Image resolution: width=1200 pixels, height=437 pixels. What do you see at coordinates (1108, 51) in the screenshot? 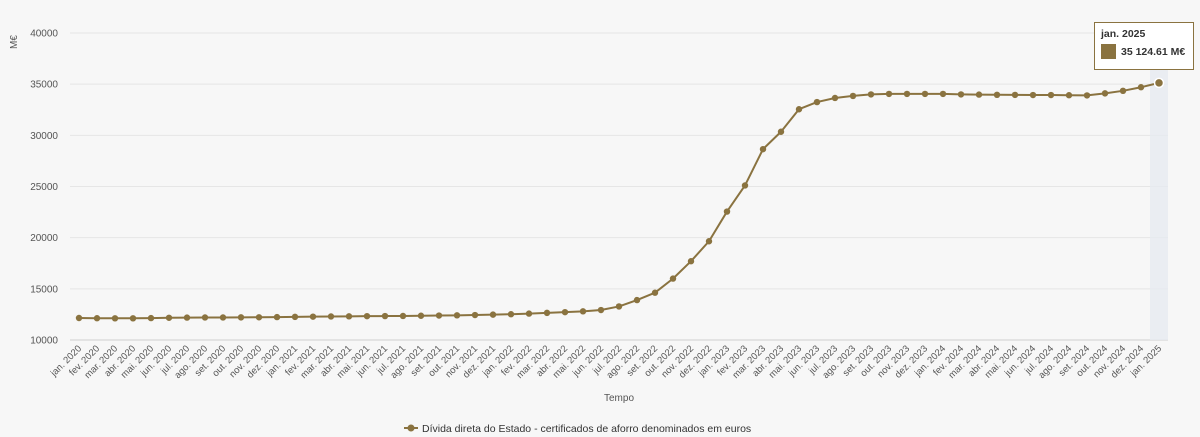
I see `tooltip-swatch` at bounding box center [1108, 51].